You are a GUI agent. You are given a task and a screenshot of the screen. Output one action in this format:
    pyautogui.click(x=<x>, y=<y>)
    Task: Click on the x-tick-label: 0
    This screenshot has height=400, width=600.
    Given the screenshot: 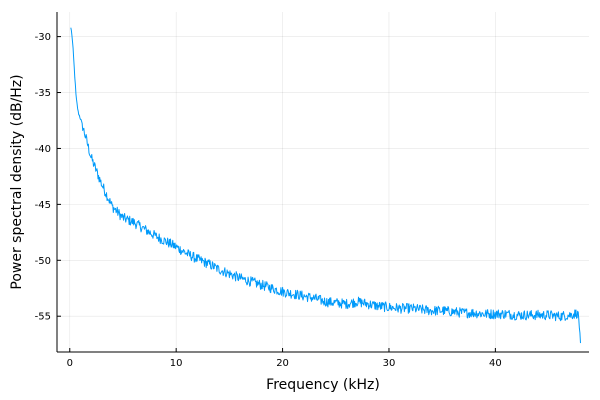 What is the action you would take?
    pyautogui.click(x=70, y=363)
    